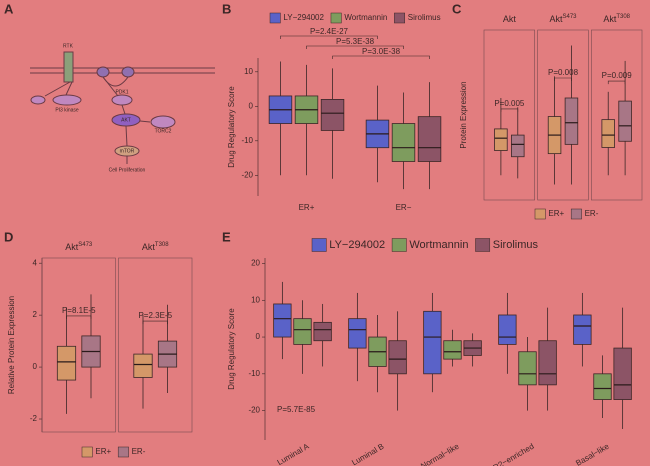 The image size is (650, 466). Describe the element at coordinates (163, 131) in the screenshot. I see `node-label: TORC2` at that location.